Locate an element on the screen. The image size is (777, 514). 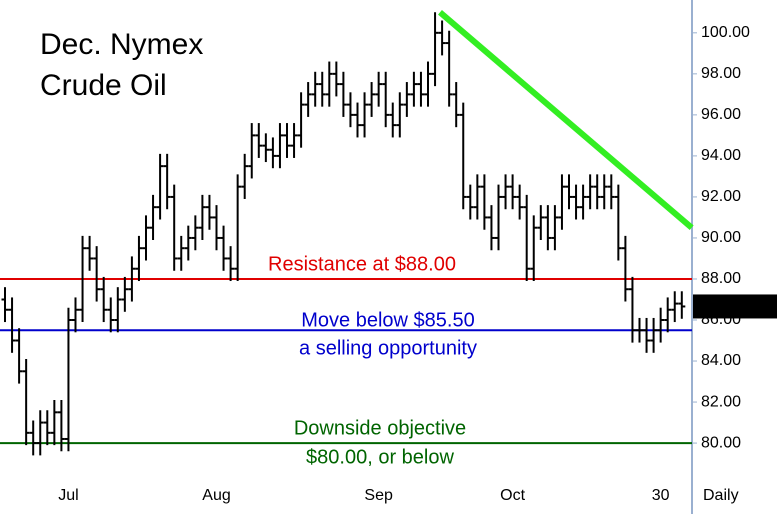
last-price-box is located at coordinates (735, 306).